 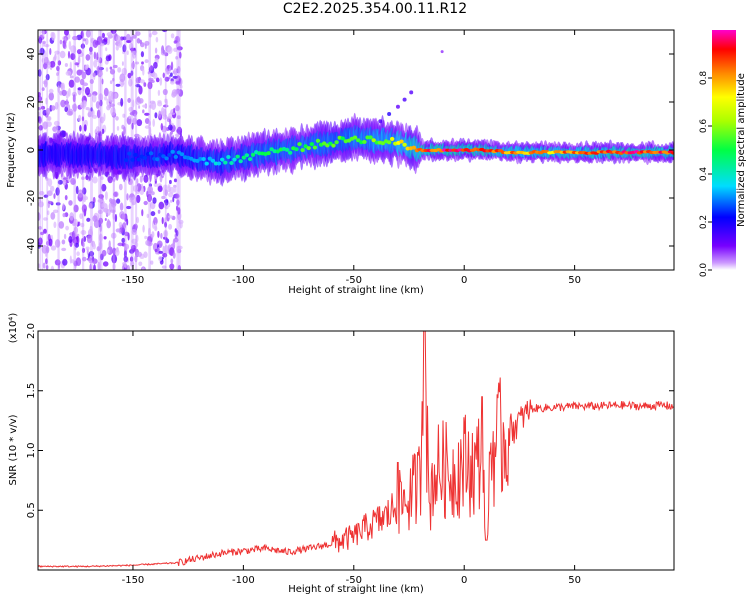 What do you see at coordinates (704, 78) in the screenshot?
I see `colorbar-tick-label: 0.8` at bounding box center [704, 78].